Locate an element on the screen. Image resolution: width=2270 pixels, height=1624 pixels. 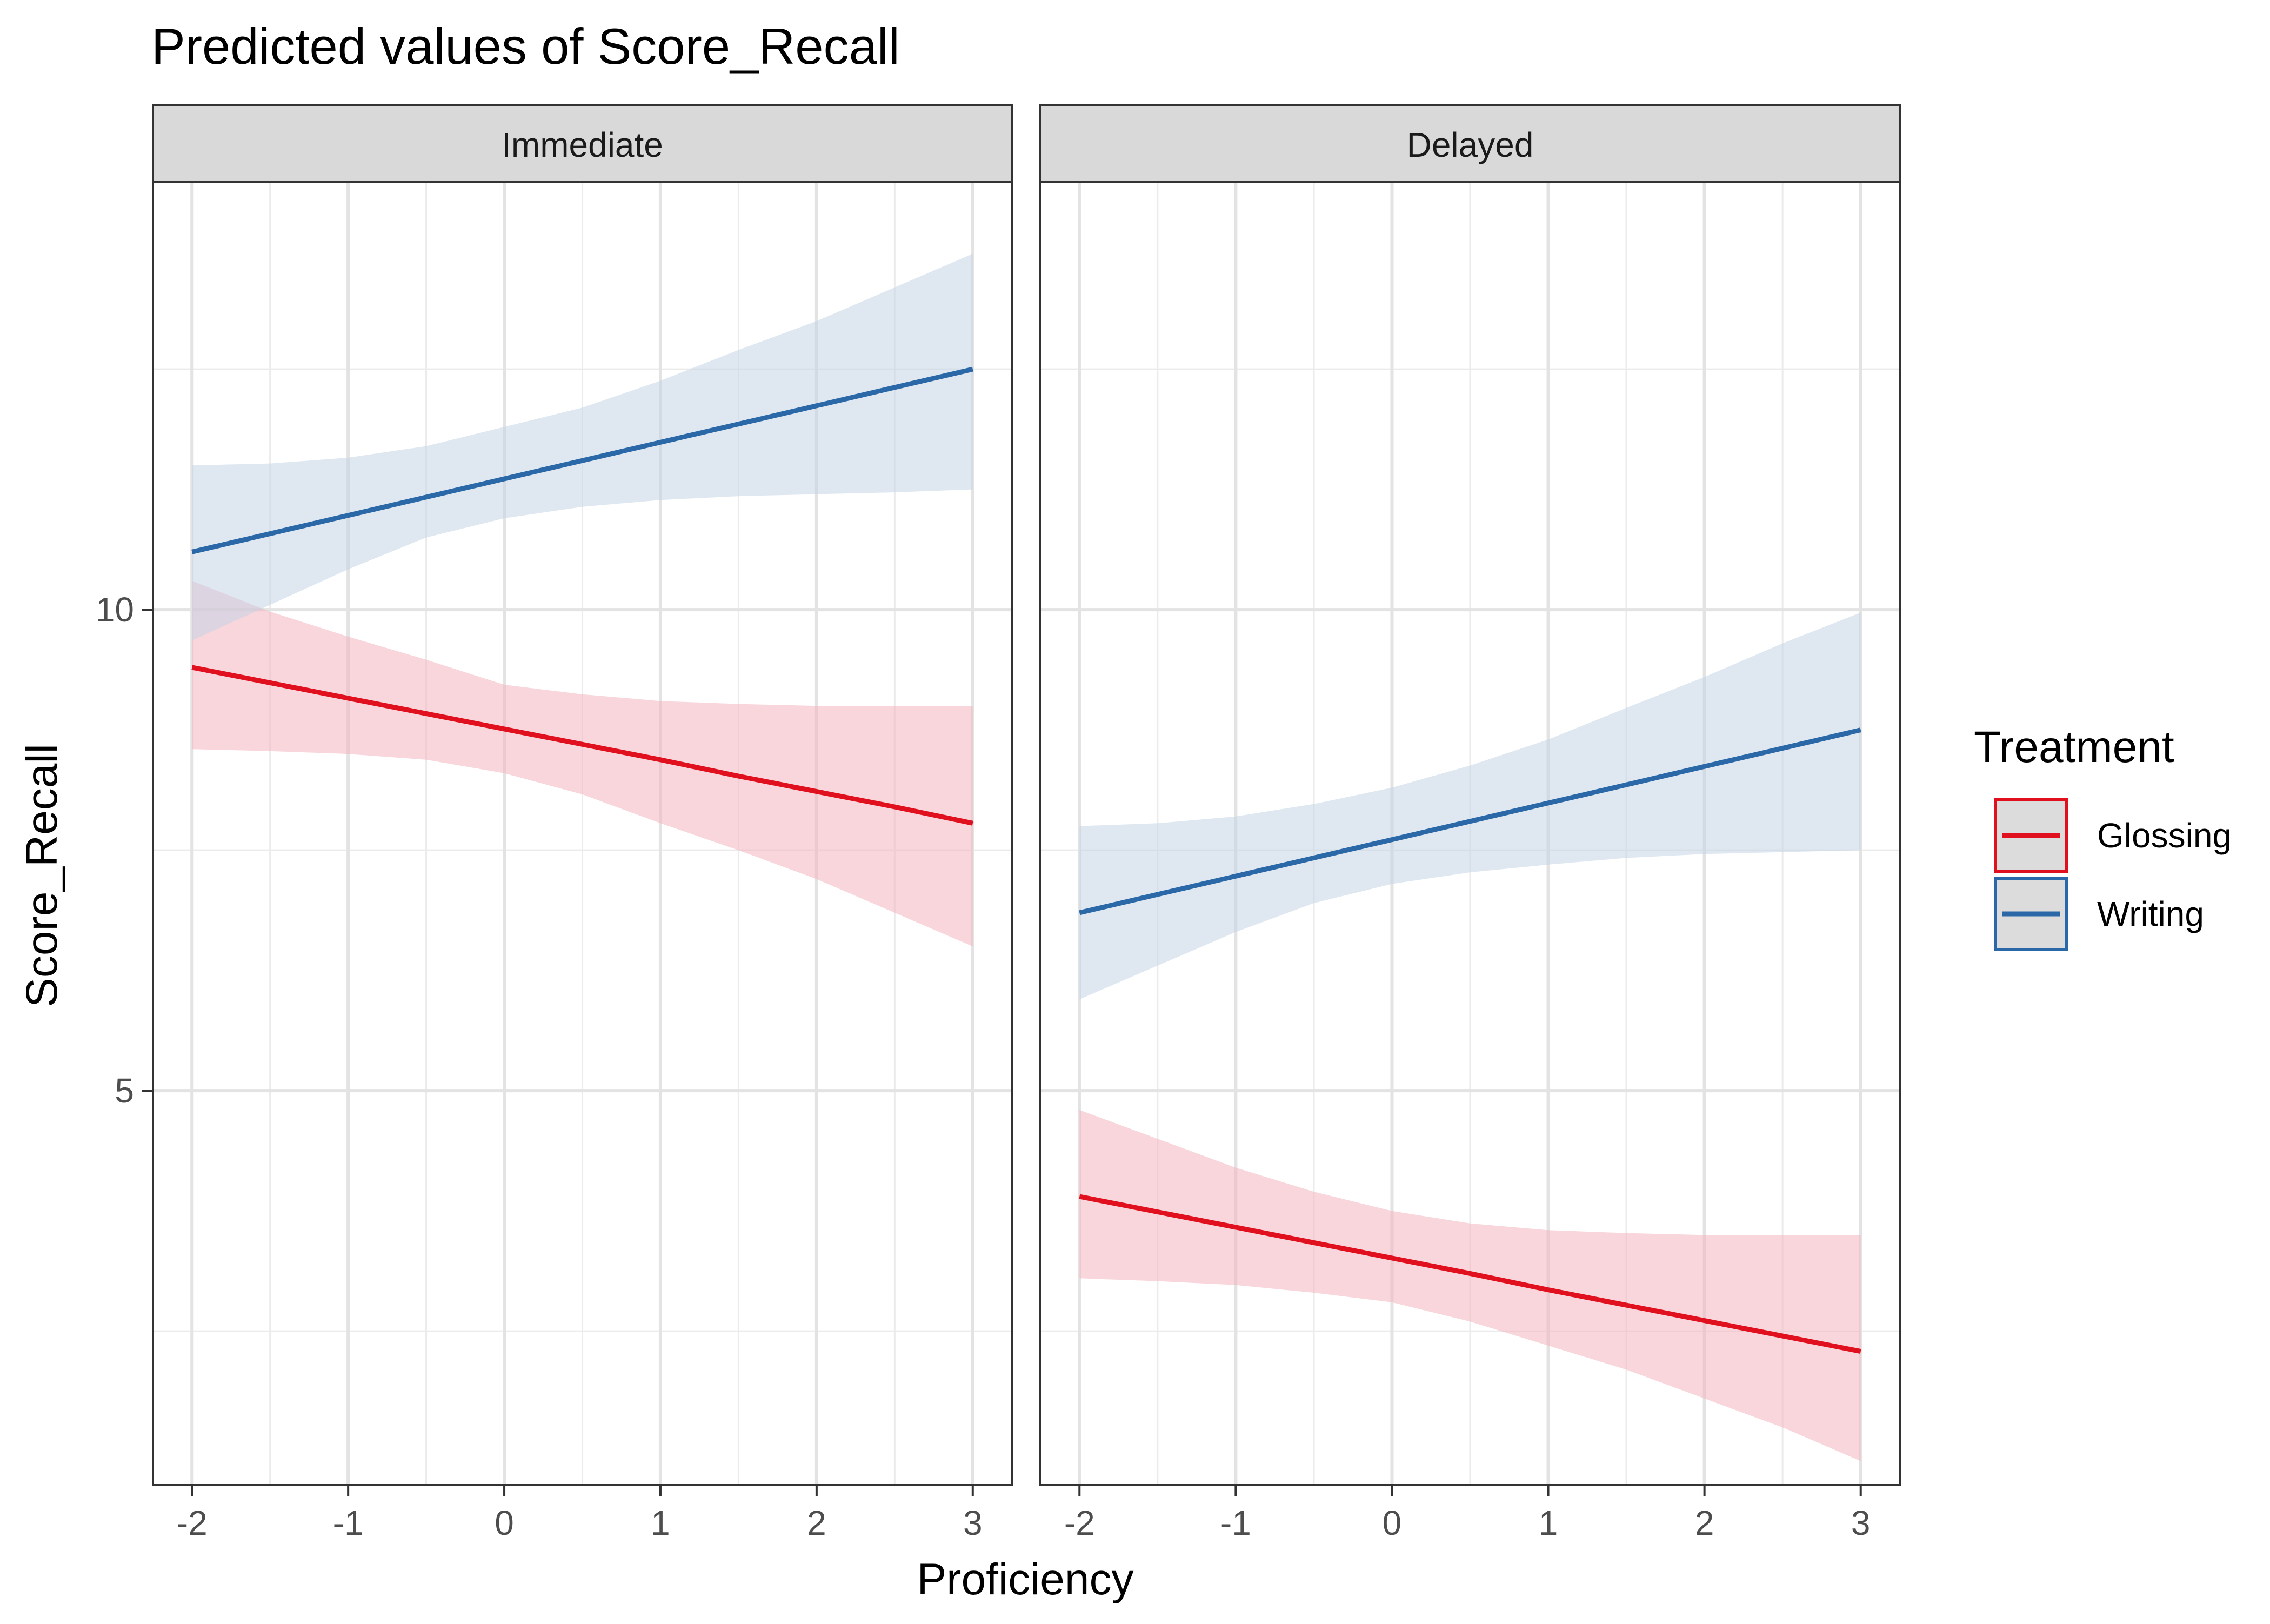
strip-label: Immediate is located at coordinates (582, 144).